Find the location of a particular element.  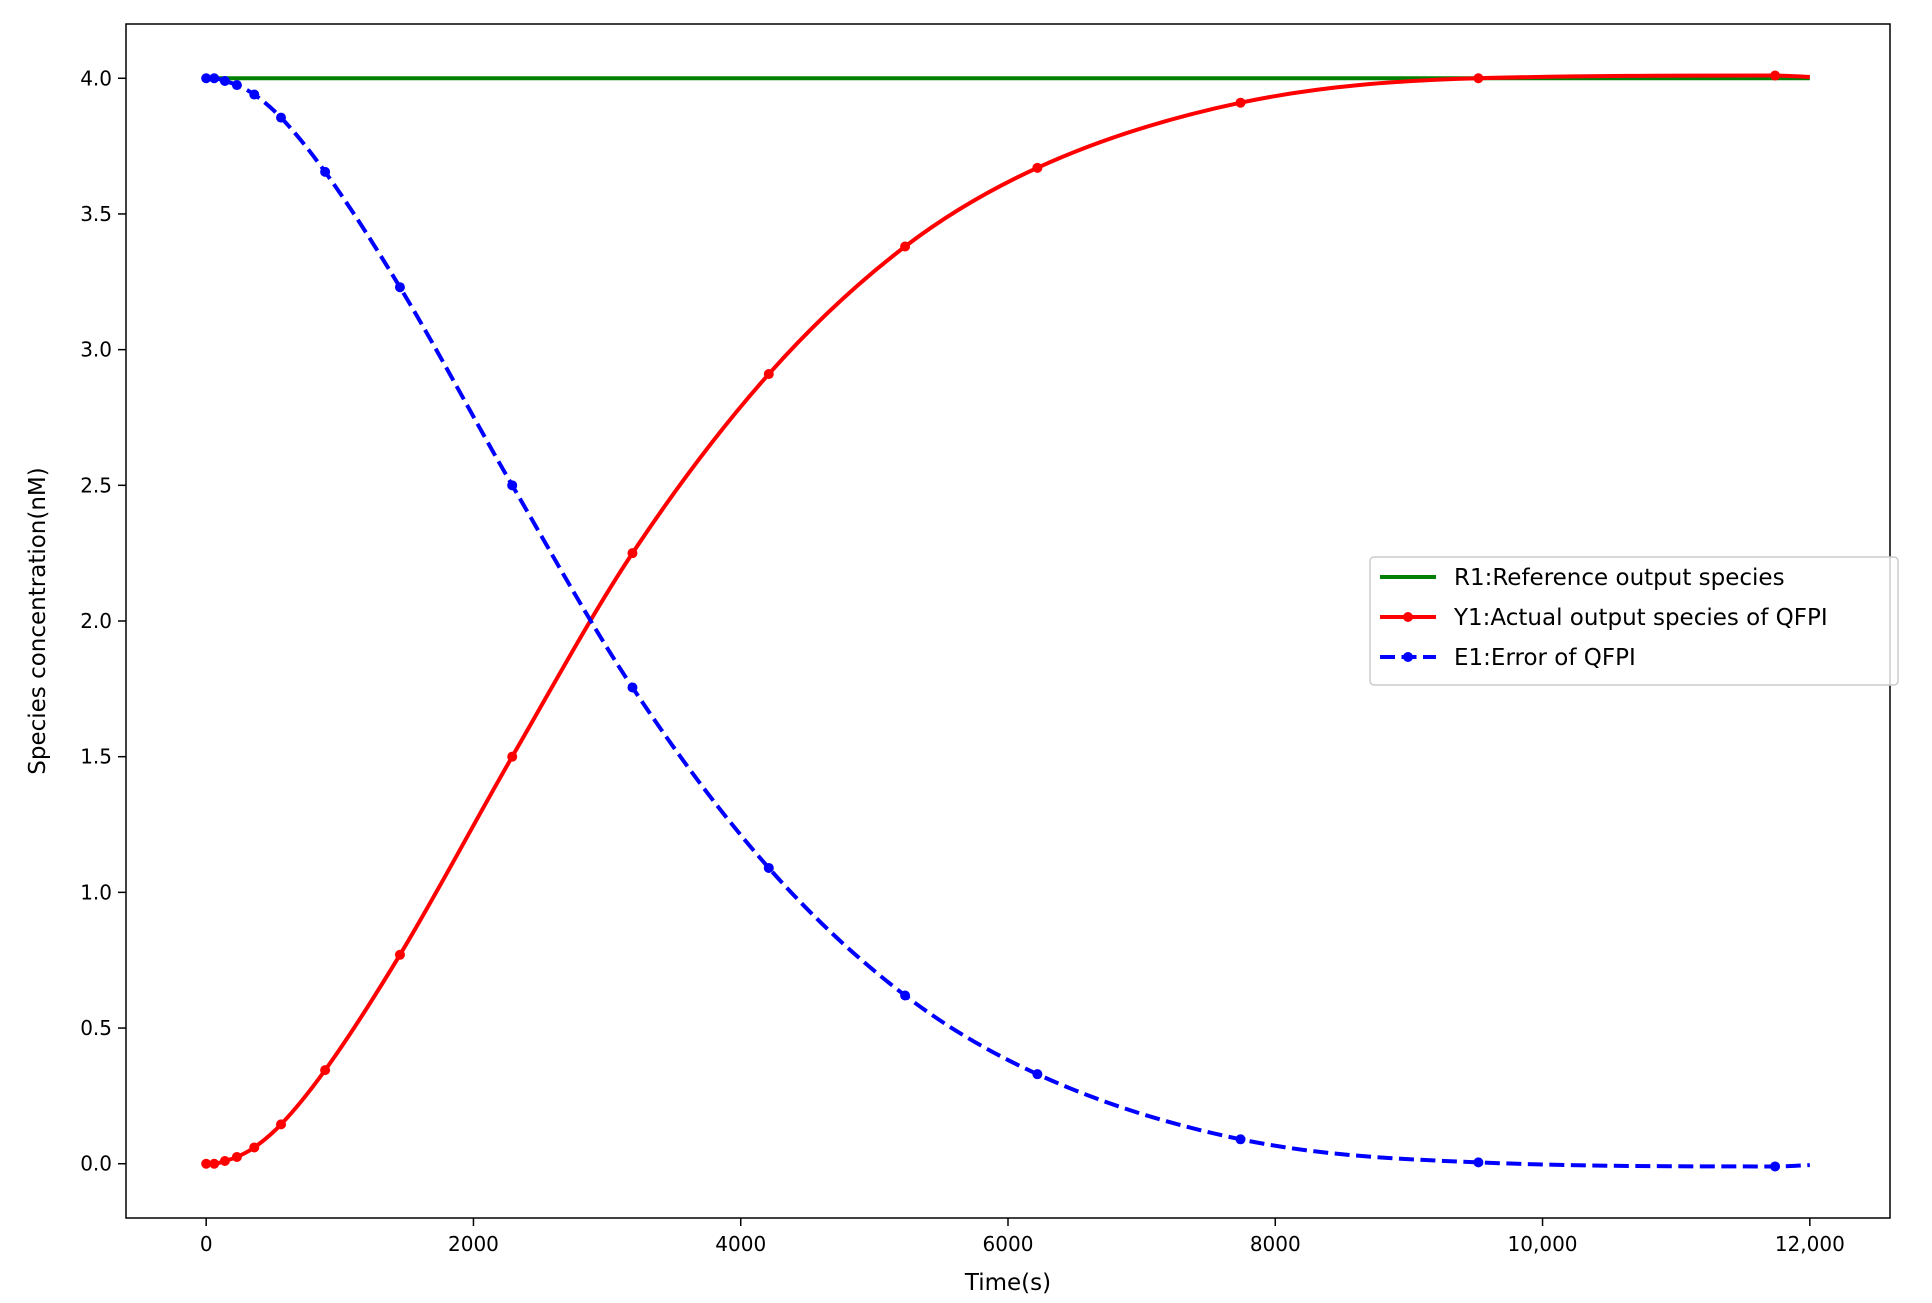

x-axis-label: Time(s) is located at coordinates (1007, 1283).